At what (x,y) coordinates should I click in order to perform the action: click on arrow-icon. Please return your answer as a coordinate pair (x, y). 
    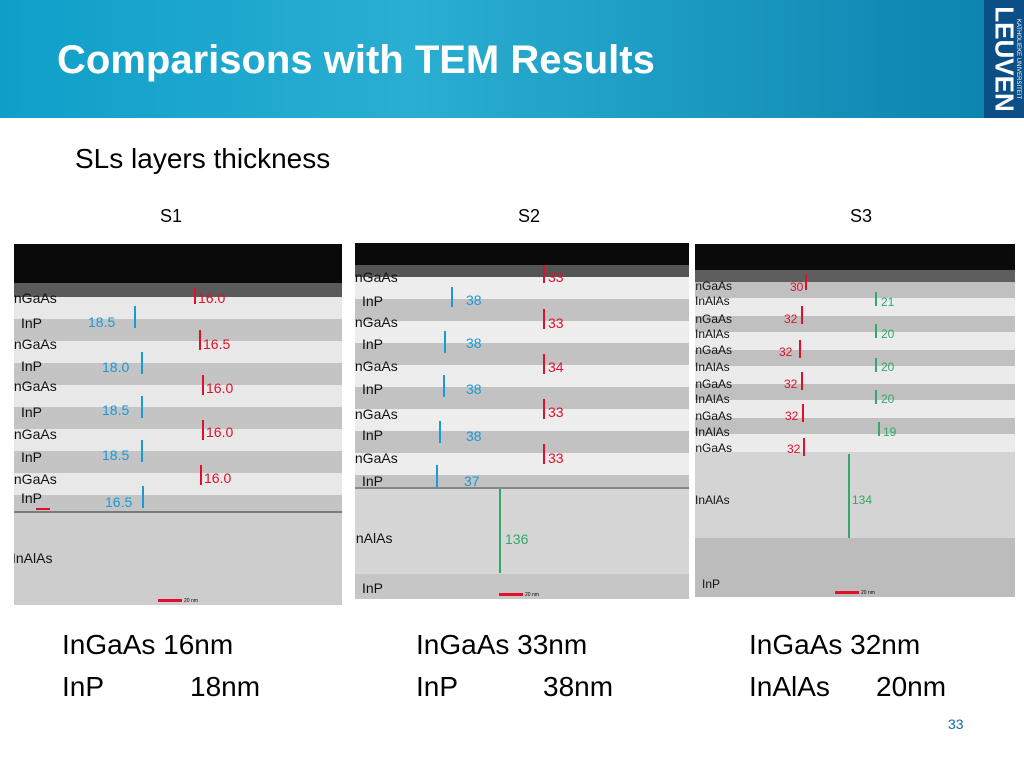
    Looking at the image, I should click on (43, 509).